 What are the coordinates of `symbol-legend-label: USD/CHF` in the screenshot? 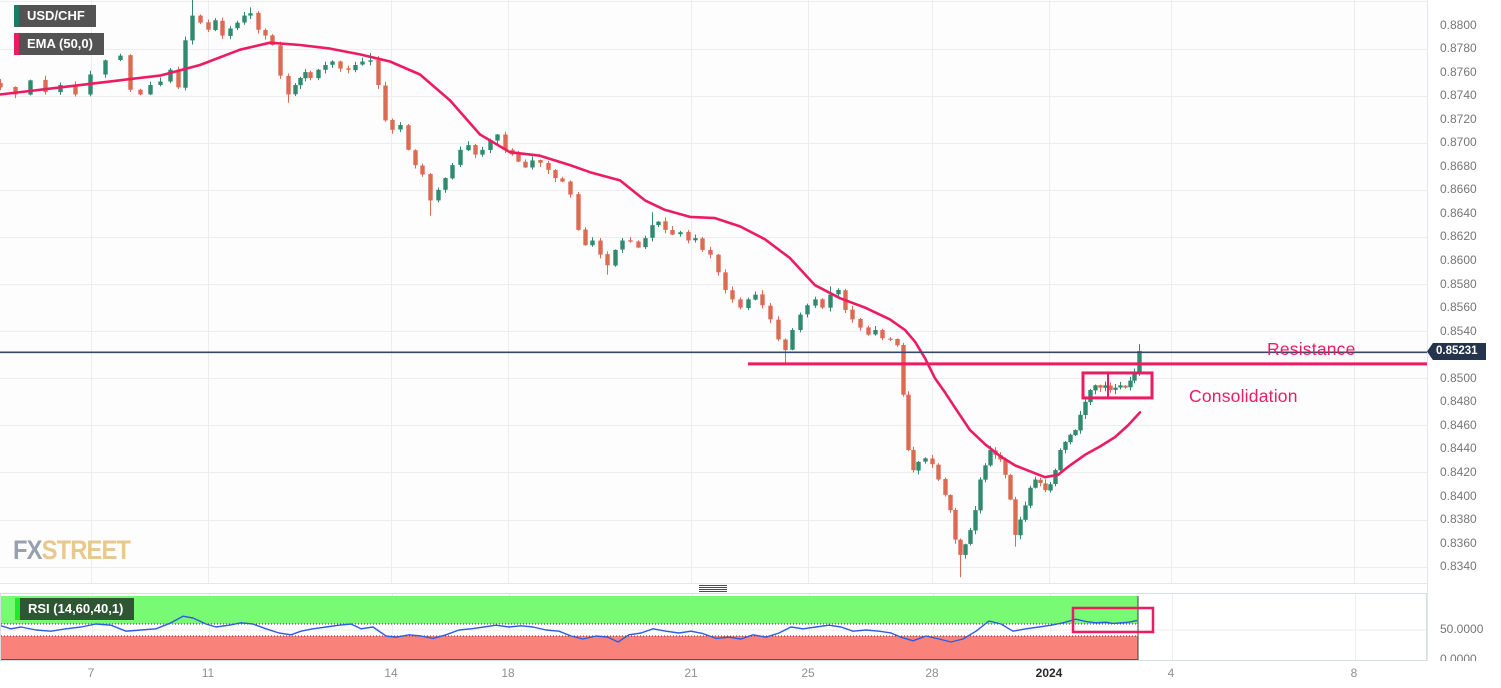 It's located at (56, 15).